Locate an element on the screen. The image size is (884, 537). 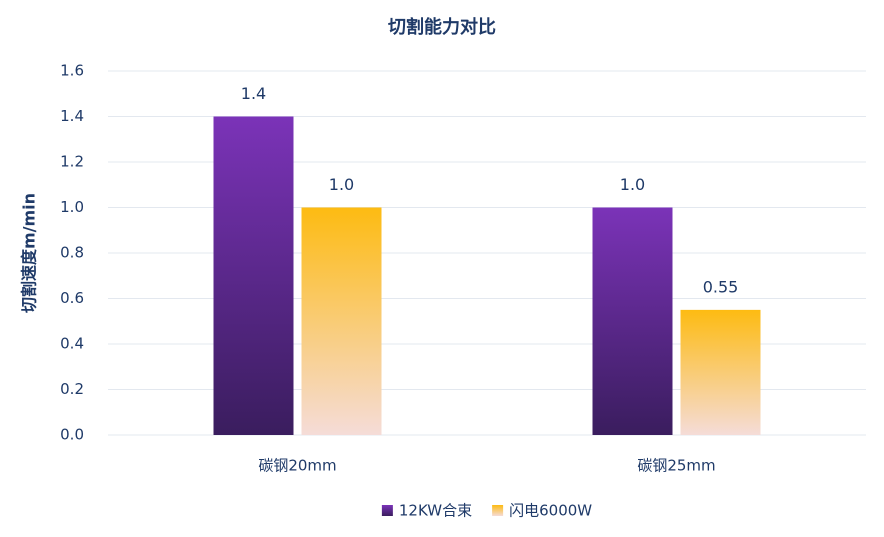
y-tick-label: 1.0 is located at coordinates (72, 207).